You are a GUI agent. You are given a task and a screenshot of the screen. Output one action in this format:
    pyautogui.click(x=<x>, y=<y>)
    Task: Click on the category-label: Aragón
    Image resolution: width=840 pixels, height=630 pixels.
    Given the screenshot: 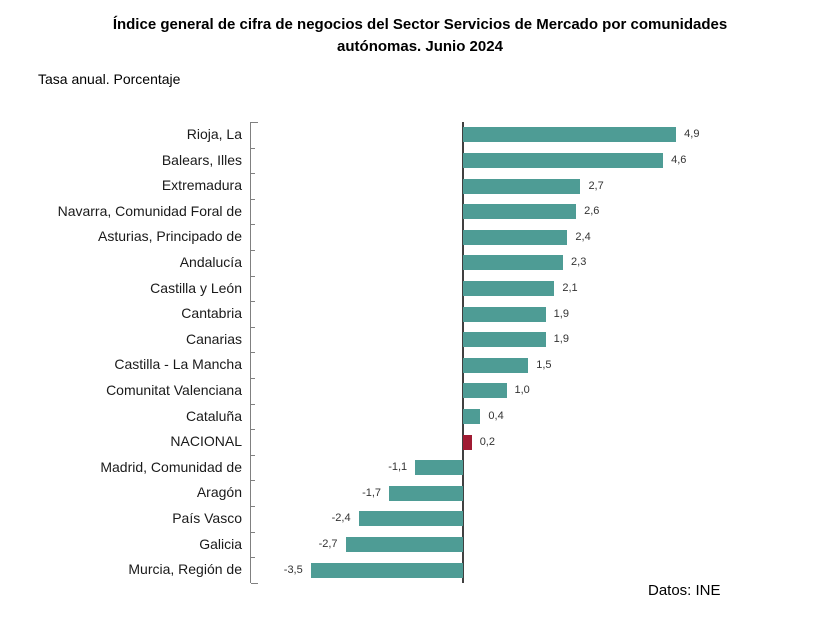 What is the action you would take?
    pyautogui.click(x=219, y=492)
    